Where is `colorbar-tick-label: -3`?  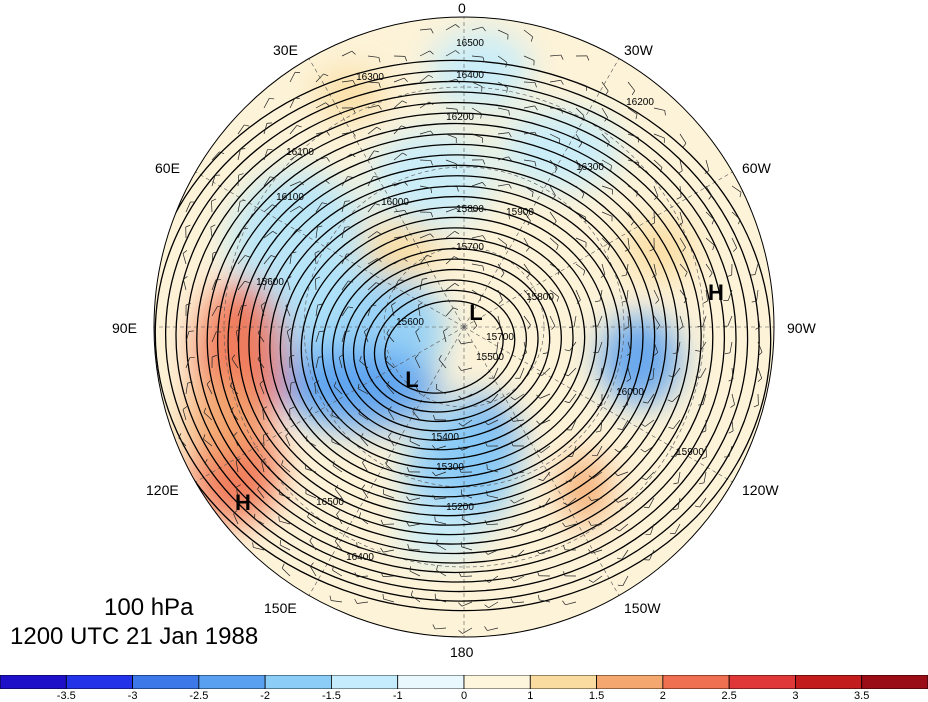
colorbar-tick-label: -3 is located at coordinates (132, 696).